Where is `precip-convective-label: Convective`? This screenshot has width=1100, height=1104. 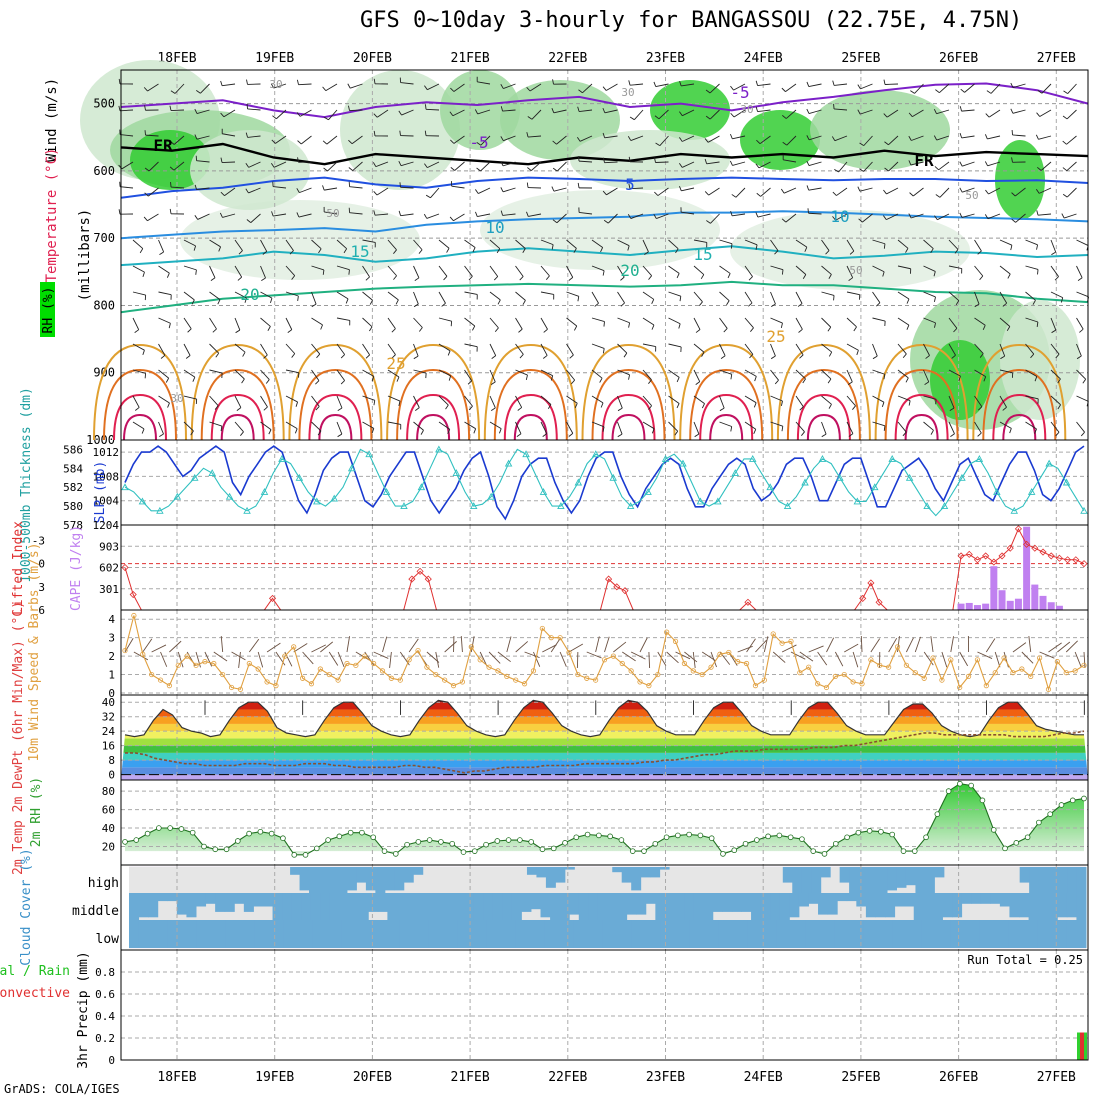 precip-convective-label: Convective is located at coordinates (35, 993).